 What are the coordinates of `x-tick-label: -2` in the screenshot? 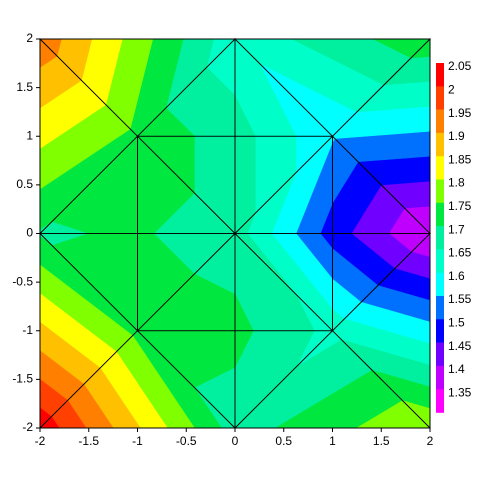 It's located at (40, 441).